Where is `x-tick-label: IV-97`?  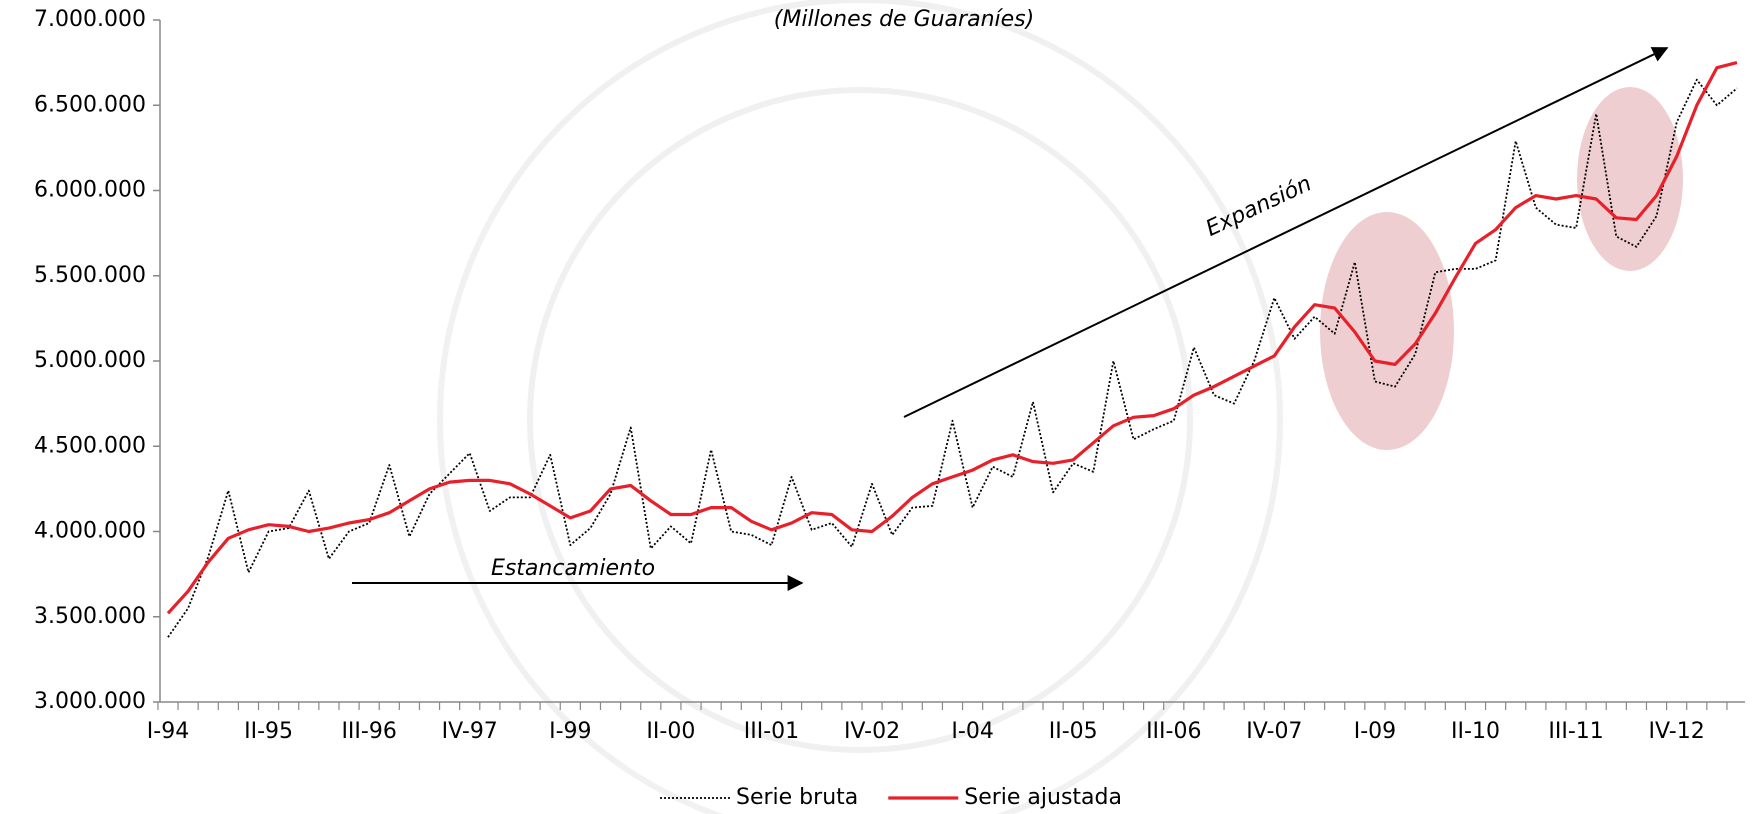 x-tick-label: IV-97 is located at coordinates (470, 731).